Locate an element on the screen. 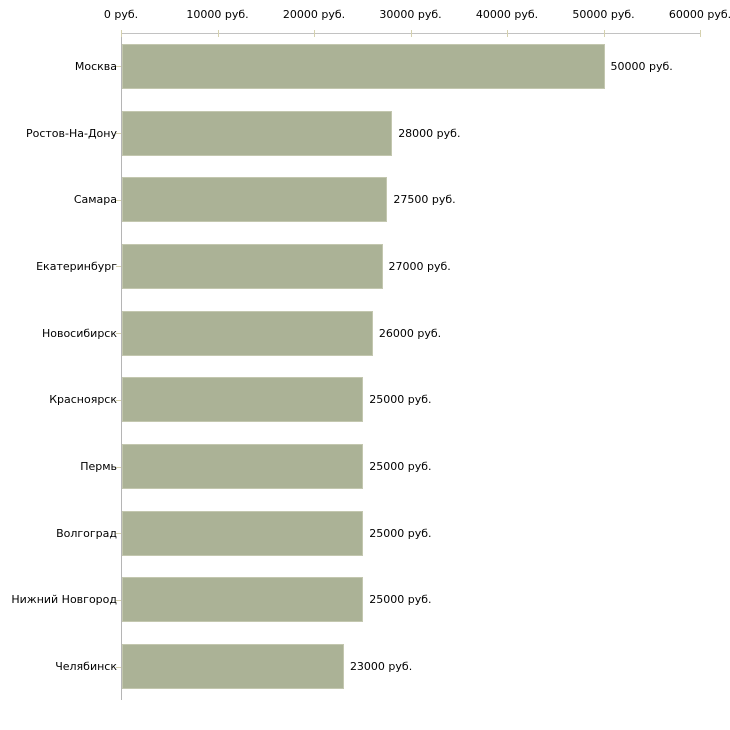 The image size is (730, 730). x-axis-tick-label: 60000 руб. is located at coordinates (699, 14).